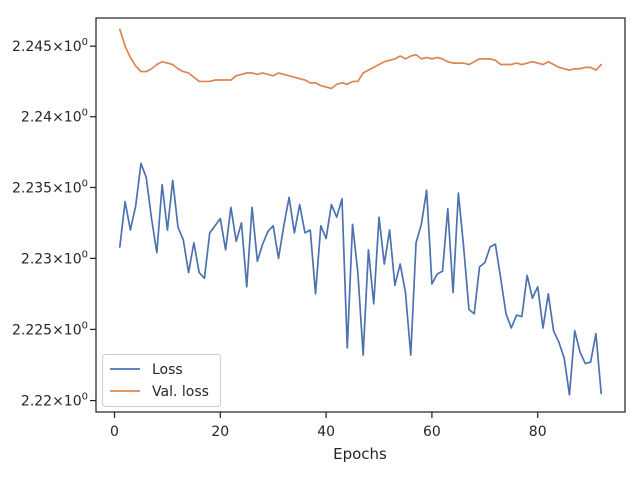 The width and height of the screenshot is (640, 480). I want to click on legend-box, so click(161, 380).